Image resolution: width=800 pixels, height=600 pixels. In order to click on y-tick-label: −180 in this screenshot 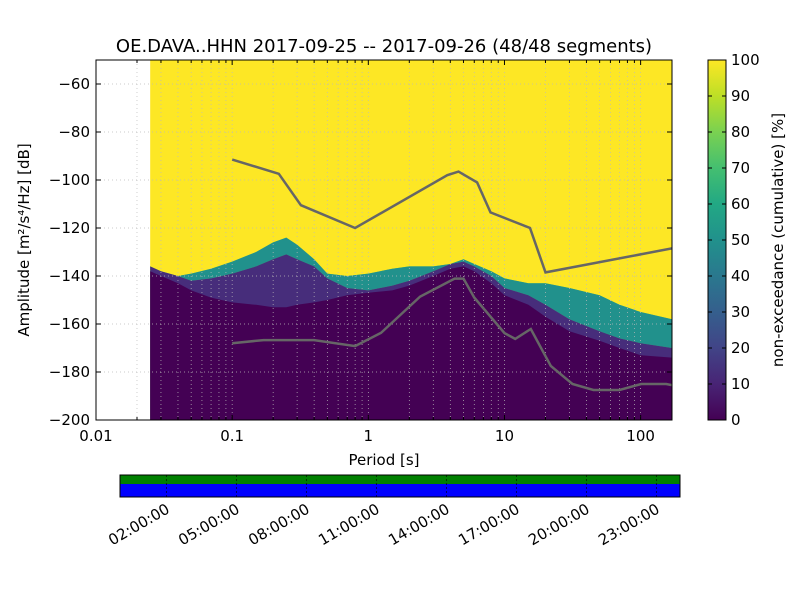, I will do `click(69, 372)`.